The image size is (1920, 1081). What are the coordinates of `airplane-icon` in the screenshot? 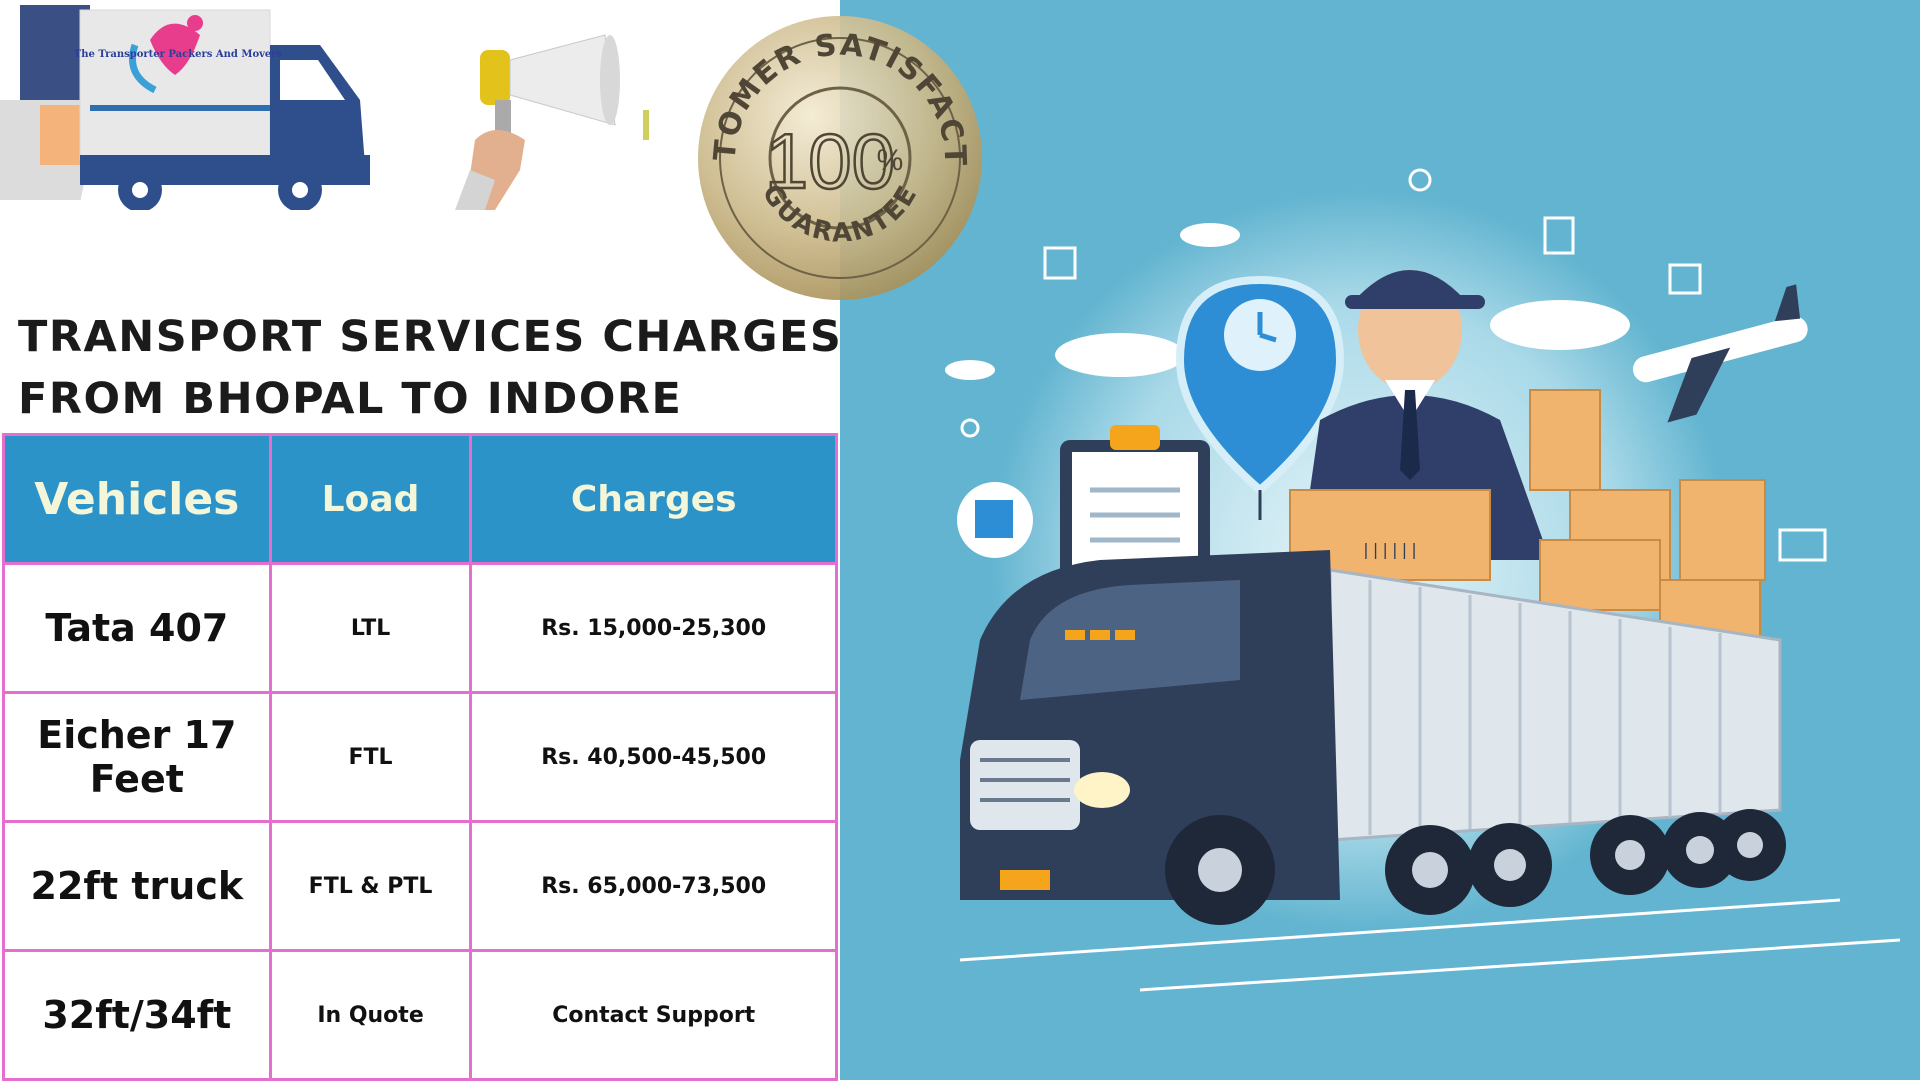 It's located at (1720, 353).